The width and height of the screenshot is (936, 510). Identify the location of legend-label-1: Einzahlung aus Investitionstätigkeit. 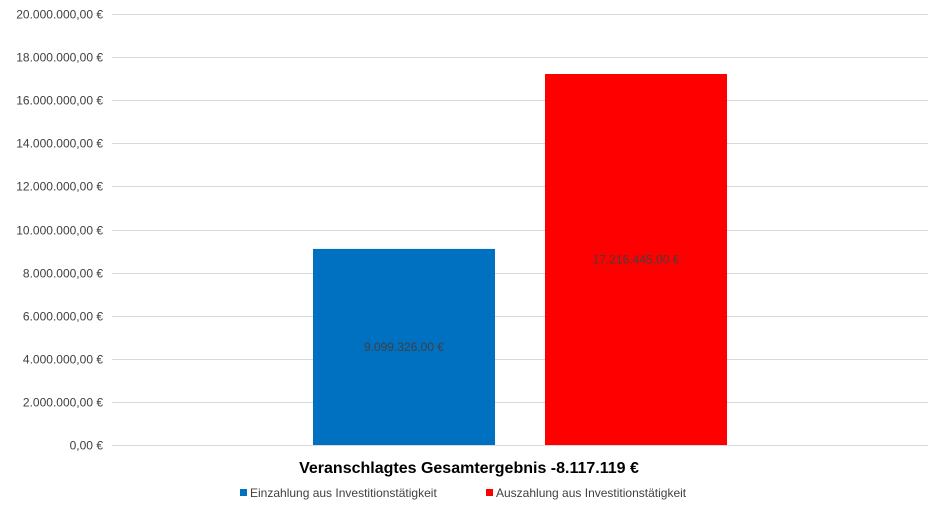
(343, 493).